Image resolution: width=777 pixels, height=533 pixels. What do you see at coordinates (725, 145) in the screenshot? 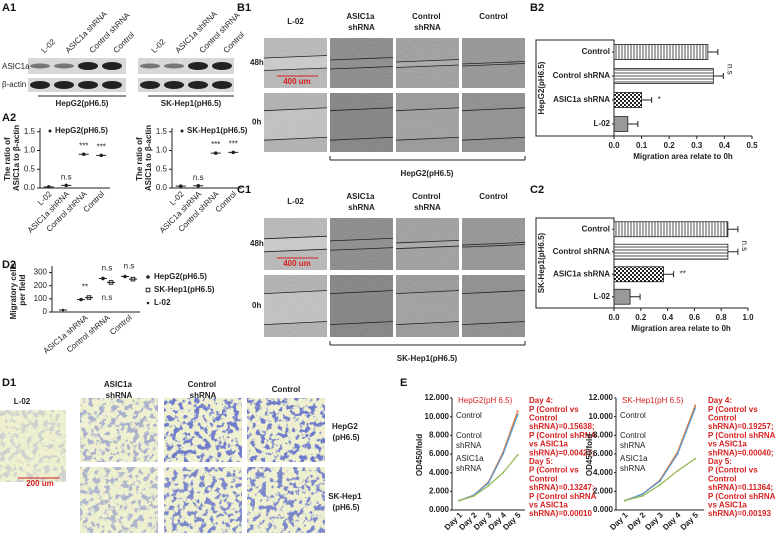
I see `x-tick-label: 0.4` at bounding box center [725, 145].